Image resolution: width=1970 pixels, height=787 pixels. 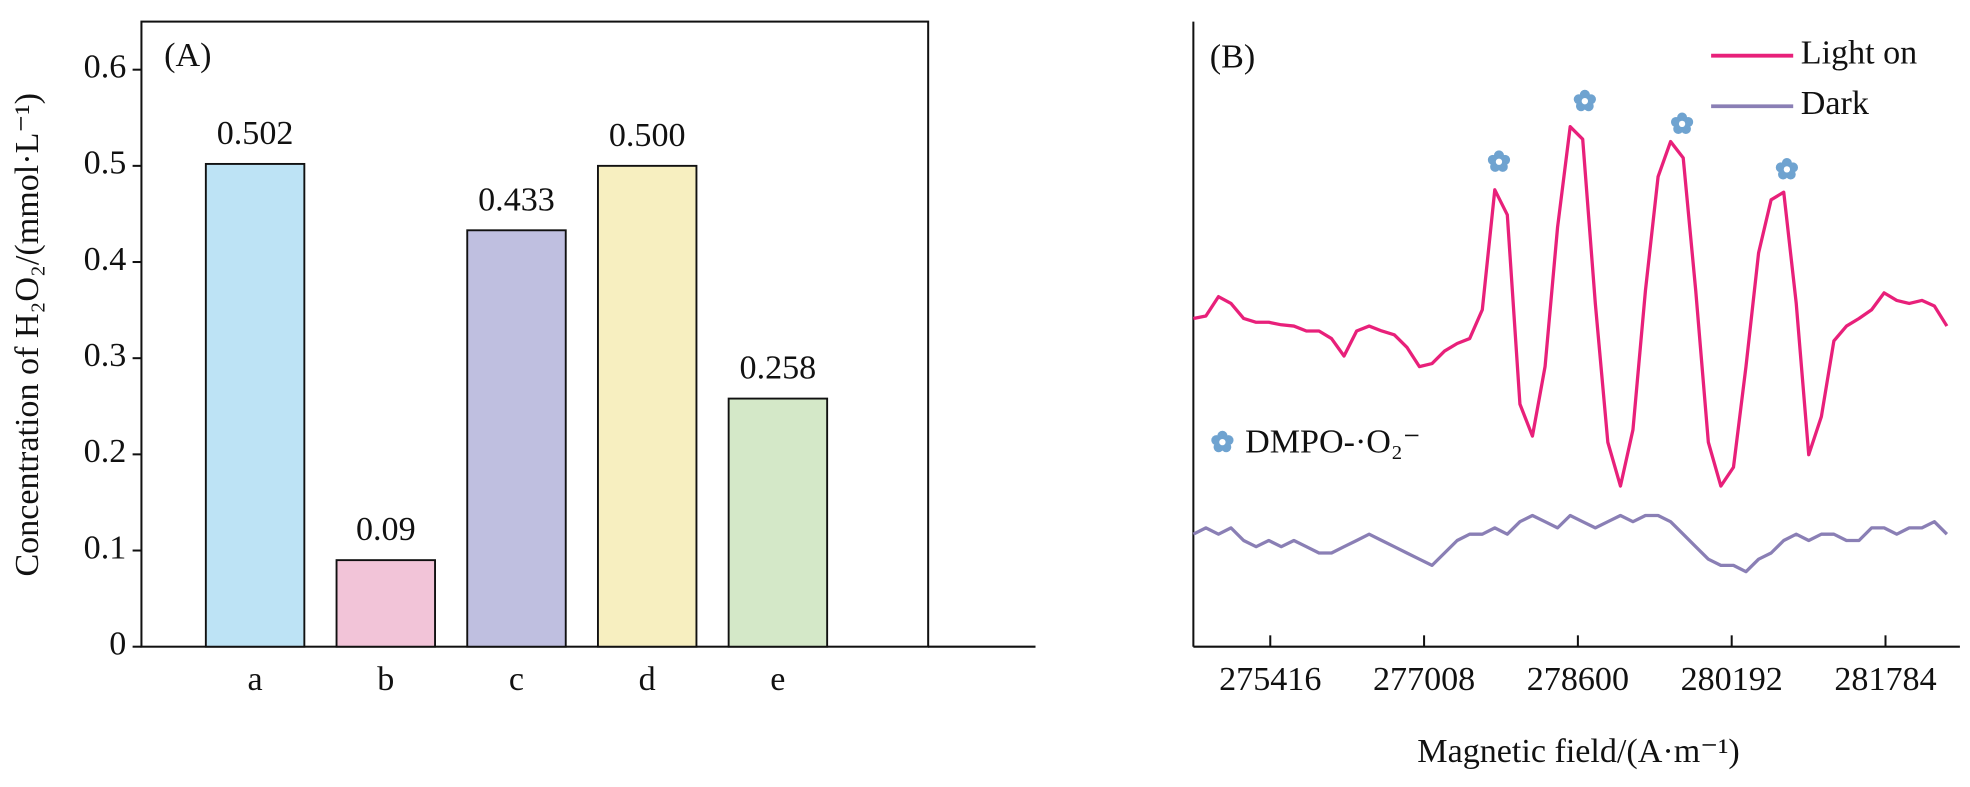 What do you see at coordinates (386, 529) in the screenshot?
I see `value-label: 0.09` at bounding box center [386, 529].